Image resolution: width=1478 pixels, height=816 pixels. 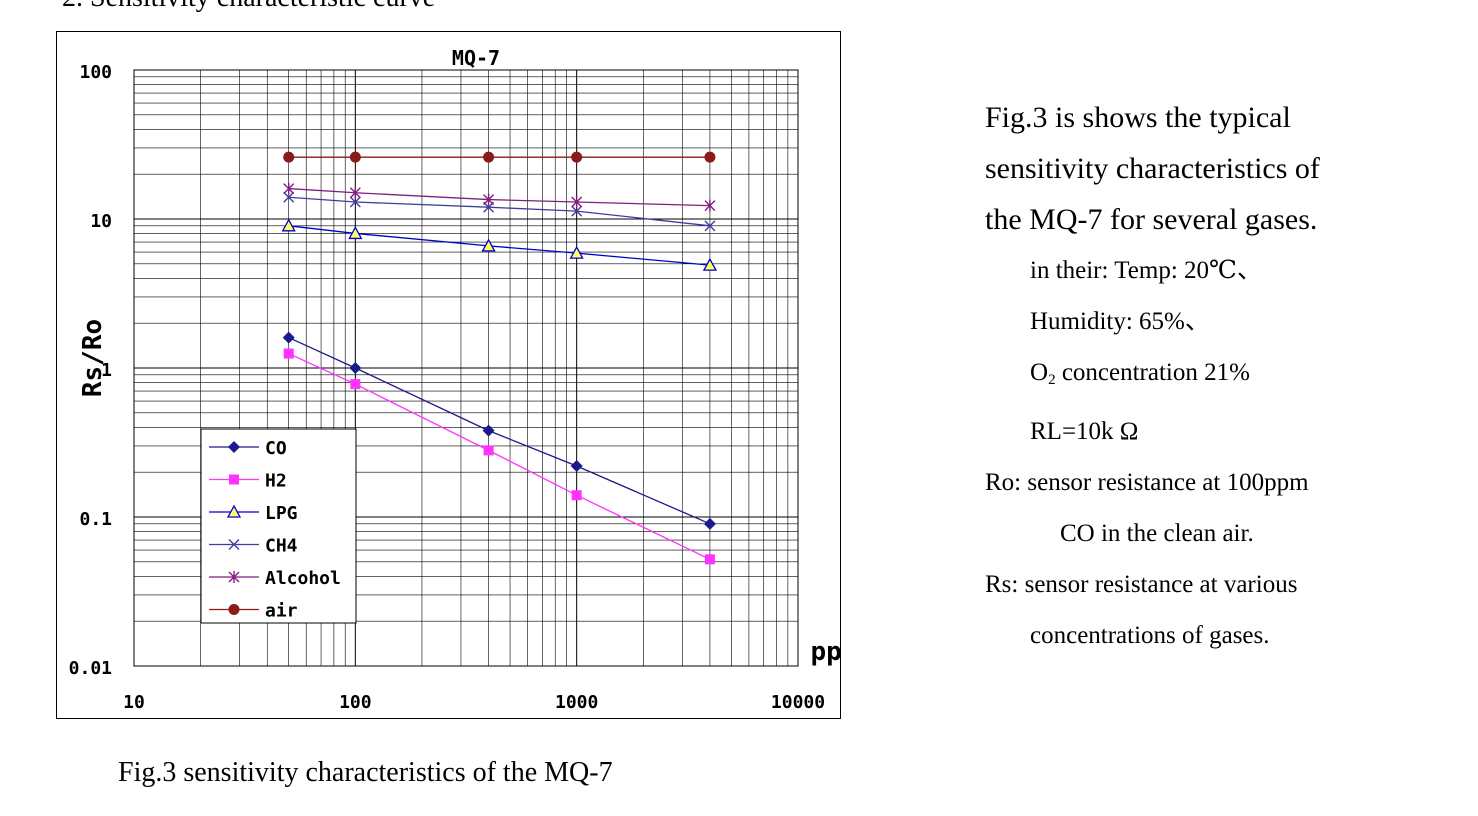 What do you see at coordinates (281, 611) in the screenshot?
I see `legend-label-air: air` at bounding box center [281, 611].